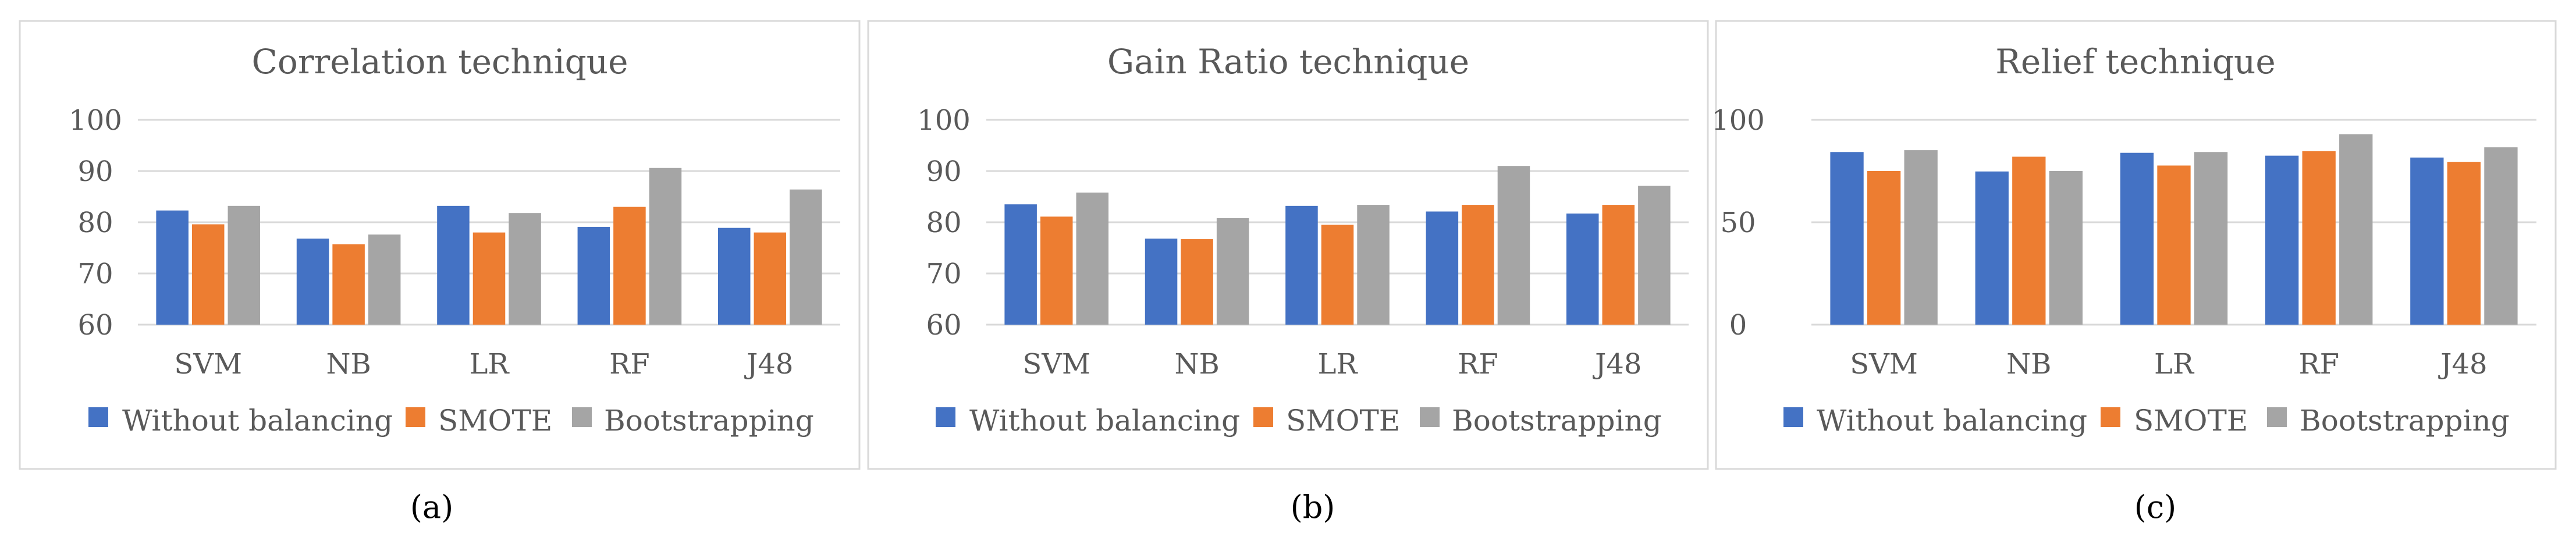  What do you see at coordinates (2135, 61) in the screenshot?
I see `chart-title: Relief technique` at bounding box center [2135, 61].